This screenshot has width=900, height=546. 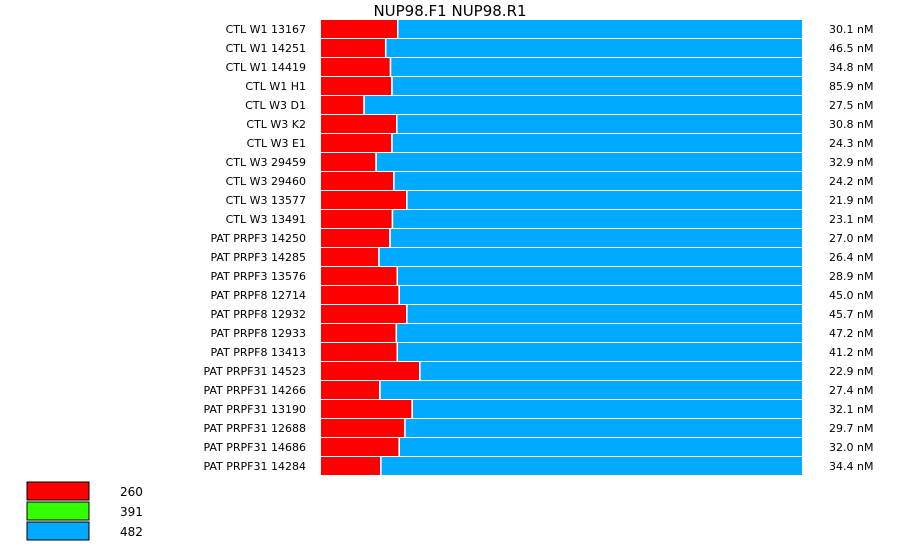 What do you see at coordinates (851, 333) in the screenshot?
I see `row-value: 47.2 nM` at bounding box center [851, 333].